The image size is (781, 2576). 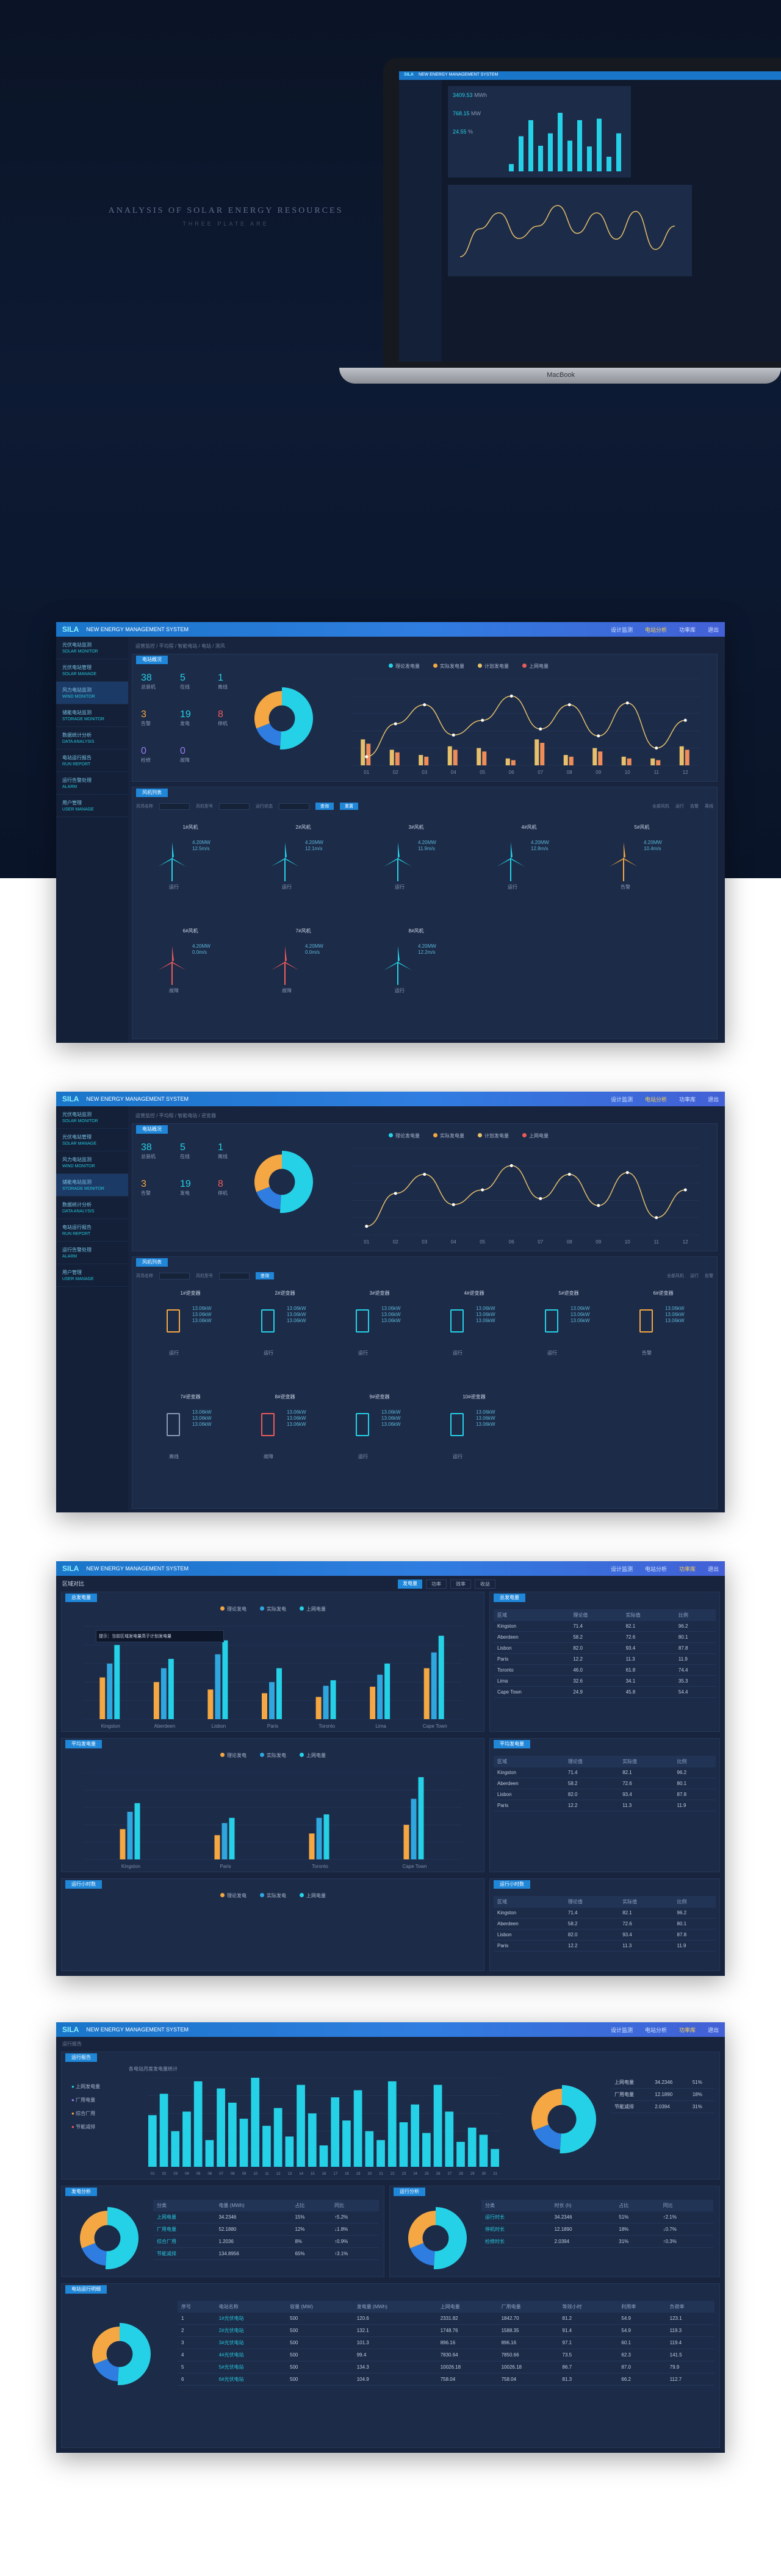 I want to click on column-header: 同比, so click(x=355, y=2205).